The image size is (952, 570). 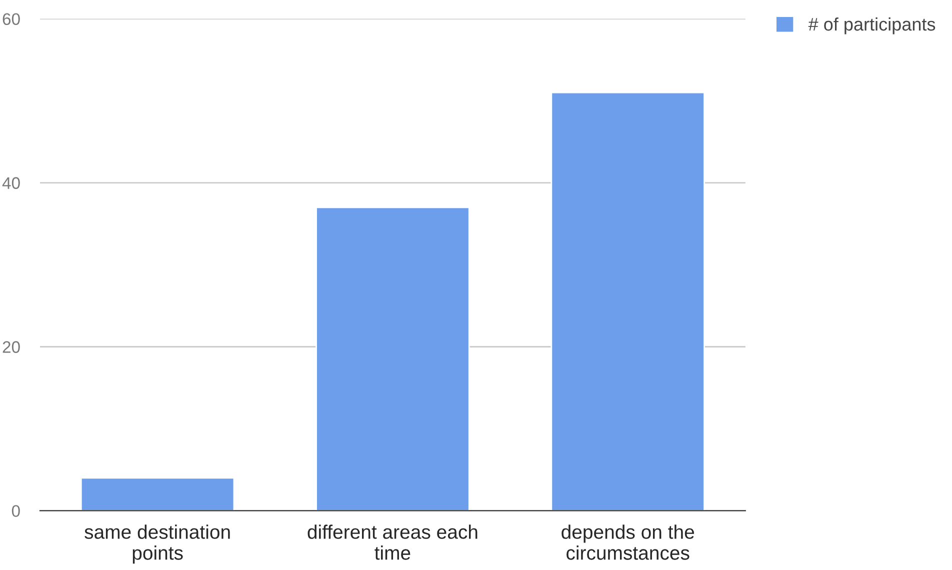 I want to click on y-tick-label: 0, so click(x=16, y=511).